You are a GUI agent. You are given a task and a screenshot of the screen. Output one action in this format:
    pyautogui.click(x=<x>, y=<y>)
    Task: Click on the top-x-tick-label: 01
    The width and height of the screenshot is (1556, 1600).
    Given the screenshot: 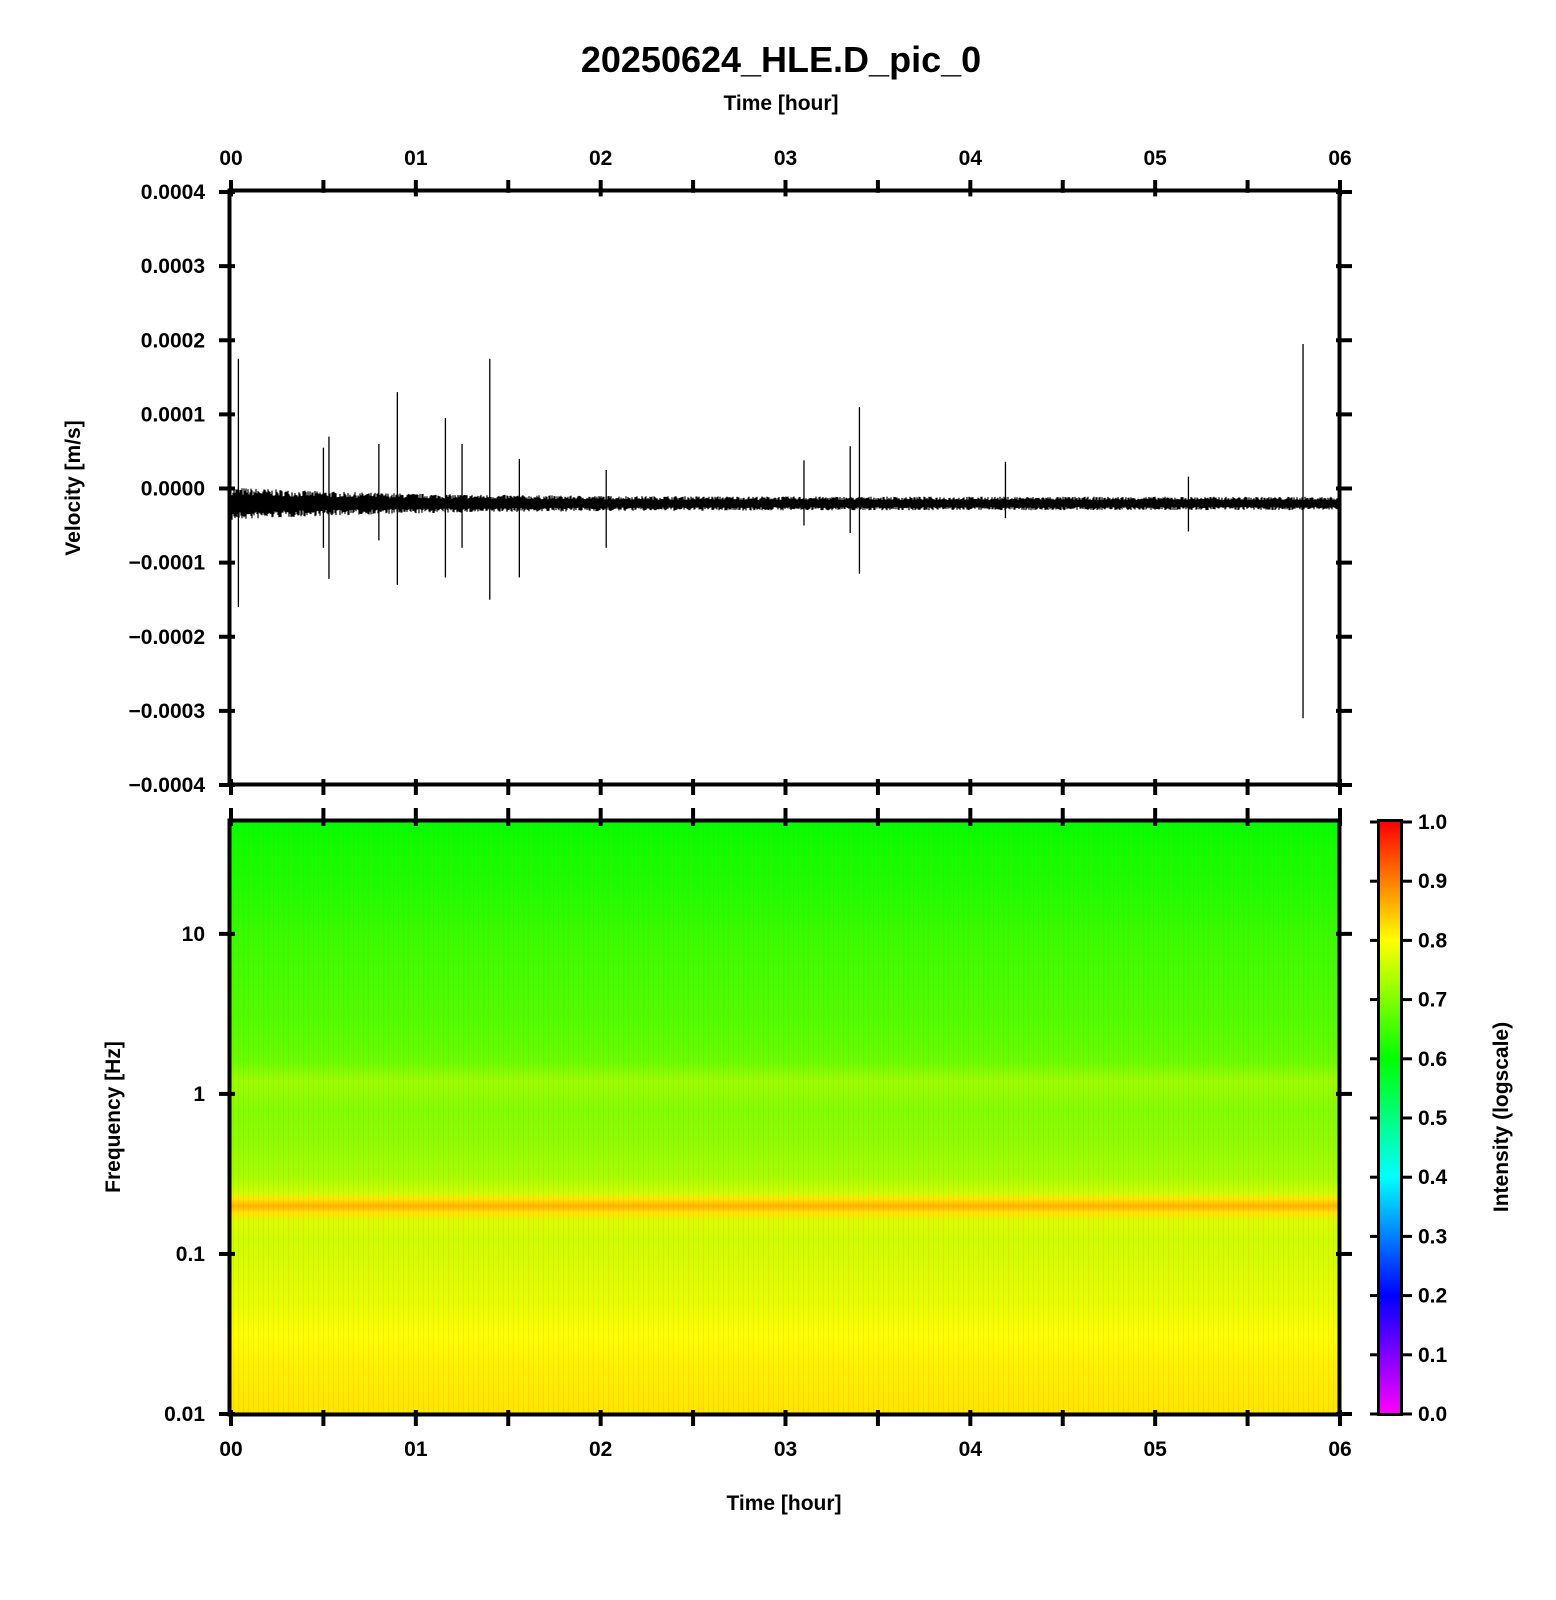 What is the action you would take?
    pyautogui.click(x=416, y=158)
    